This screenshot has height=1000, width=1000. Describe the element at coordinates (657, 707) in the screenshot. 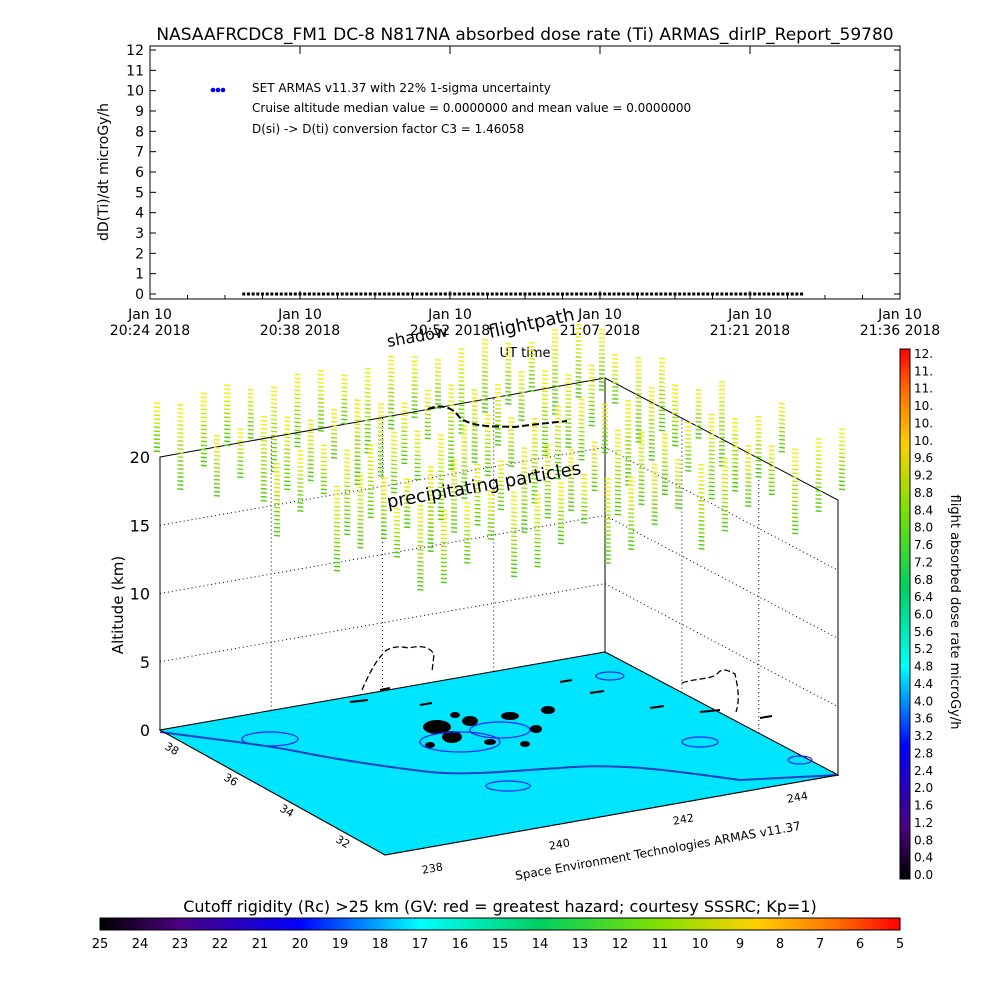

I see `contour-dash` at that location.